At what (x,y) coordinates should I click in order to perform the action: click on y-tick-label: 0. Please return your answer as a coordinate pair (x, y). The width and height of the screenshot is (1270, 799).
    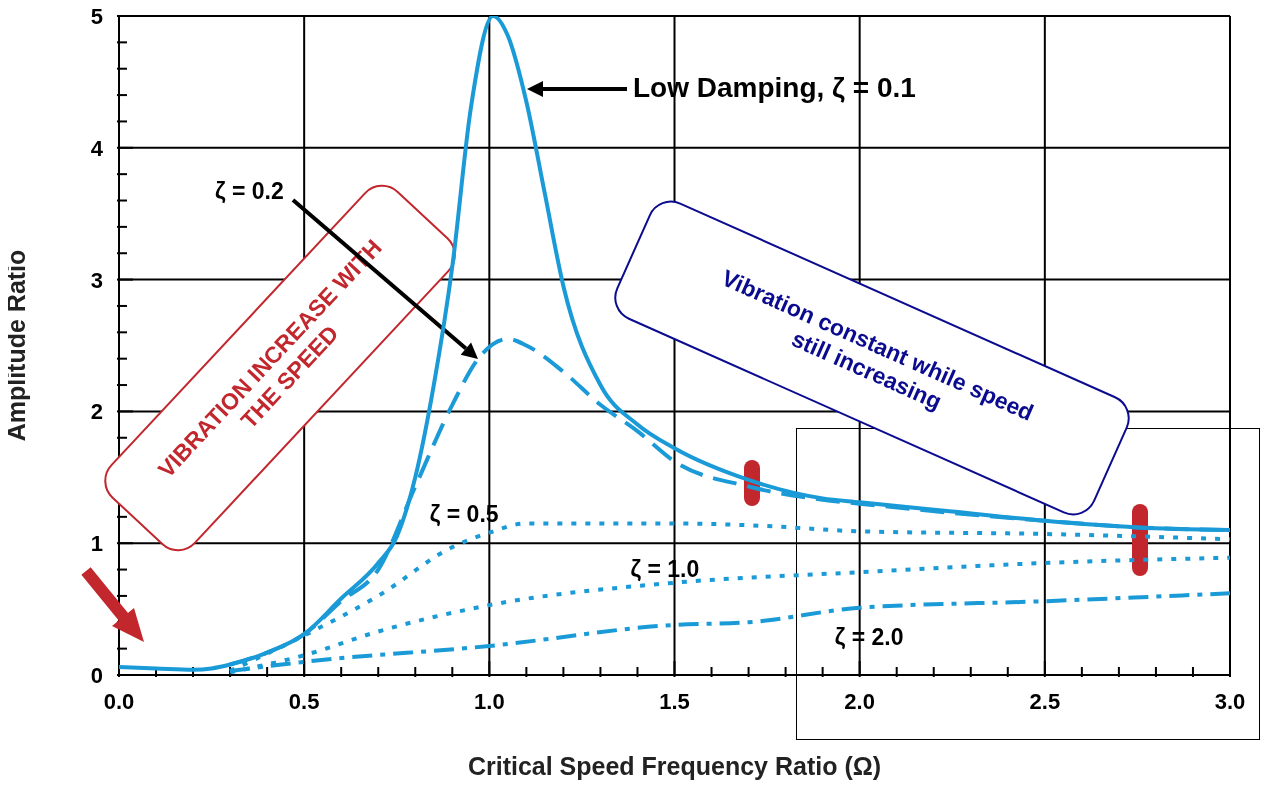
    Looking at the image, I should click on (96, 675).